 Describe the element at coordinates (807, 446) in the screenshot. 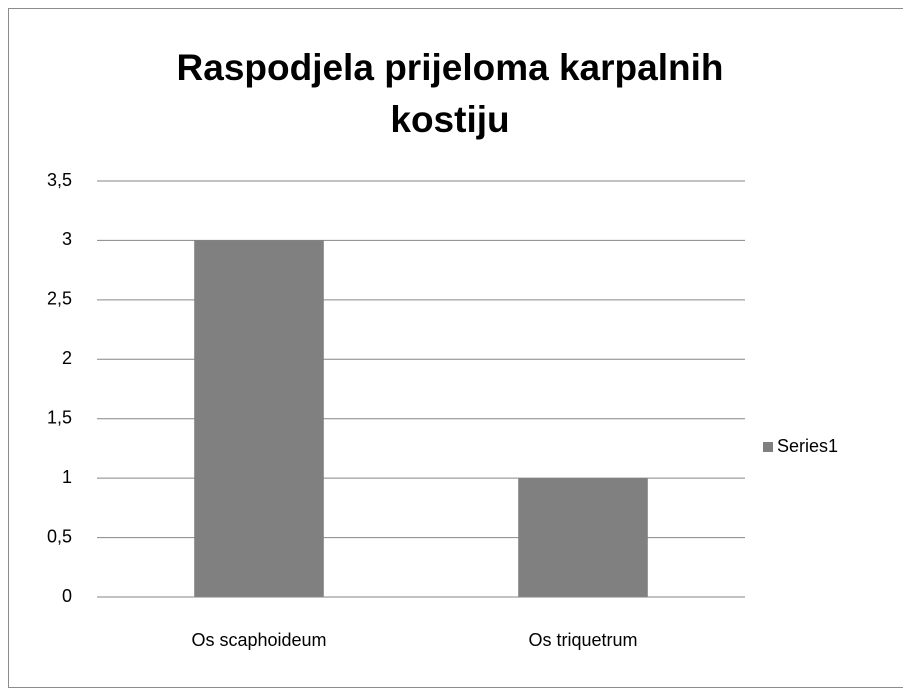

I see `legend-label: Series1` at that location.